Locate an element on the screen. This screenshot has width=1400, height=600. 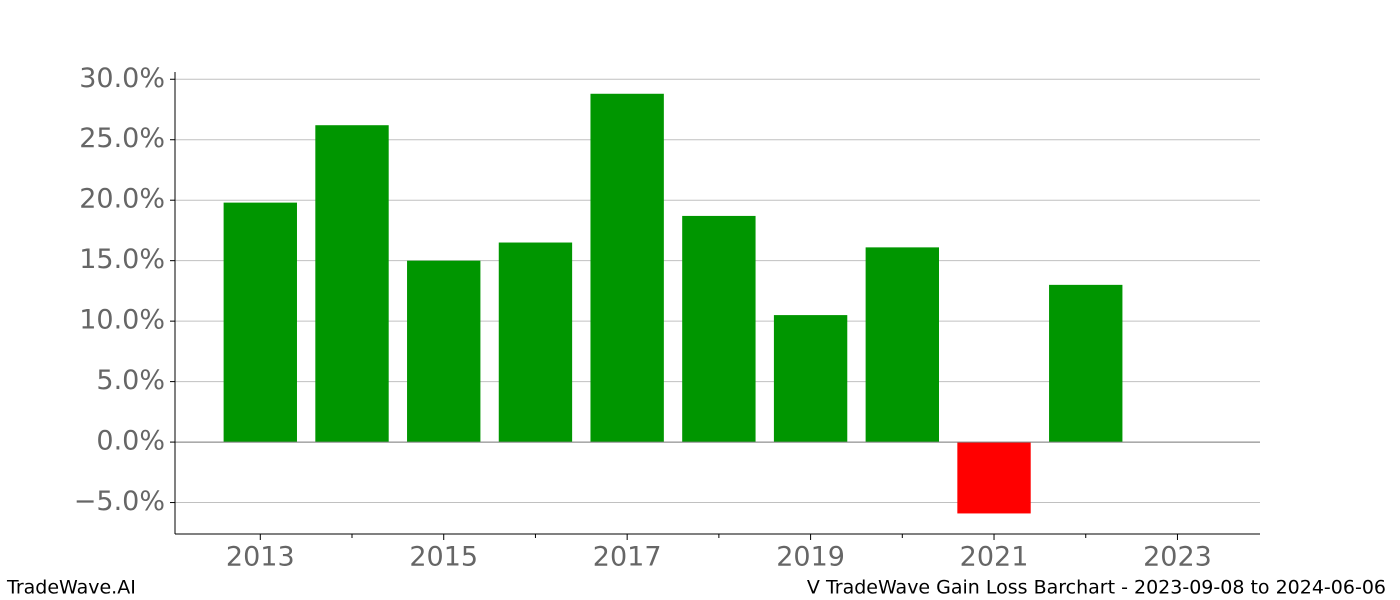
y-tick-label: 20.0% is located at coordinates (122, 199).